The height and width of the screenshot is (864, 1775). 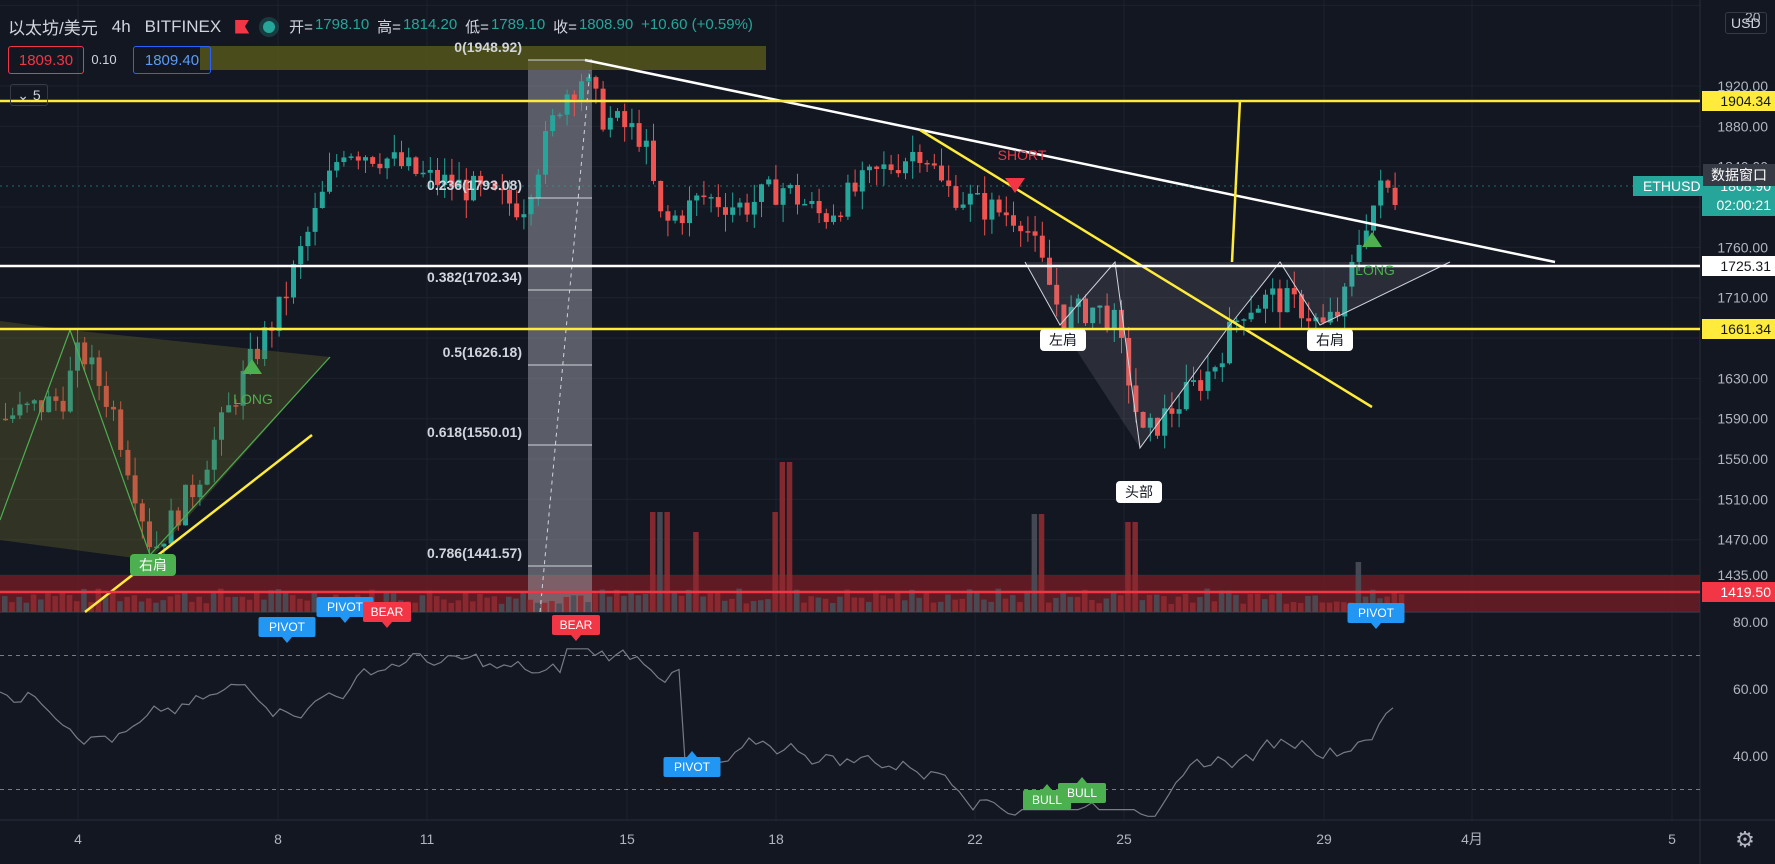 I want to click on flag-icon, so click(x=242, y=26).